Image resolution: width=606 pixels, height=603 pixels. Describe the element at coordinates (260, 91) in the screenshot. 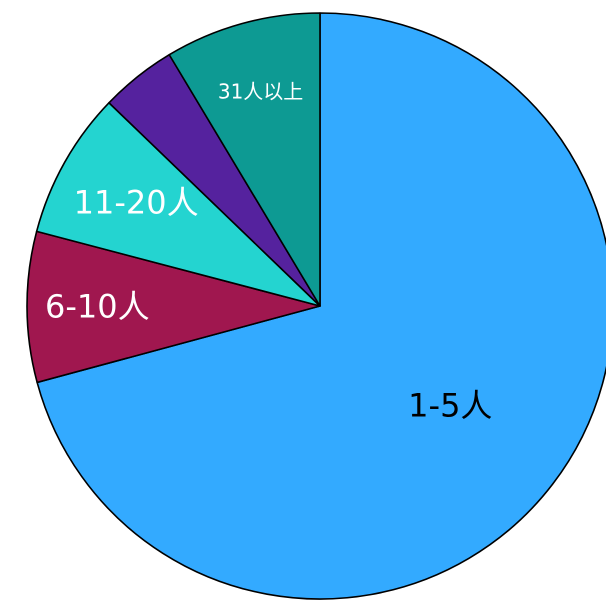

I see `slice-label-31-plus: 31人以上` at that location.